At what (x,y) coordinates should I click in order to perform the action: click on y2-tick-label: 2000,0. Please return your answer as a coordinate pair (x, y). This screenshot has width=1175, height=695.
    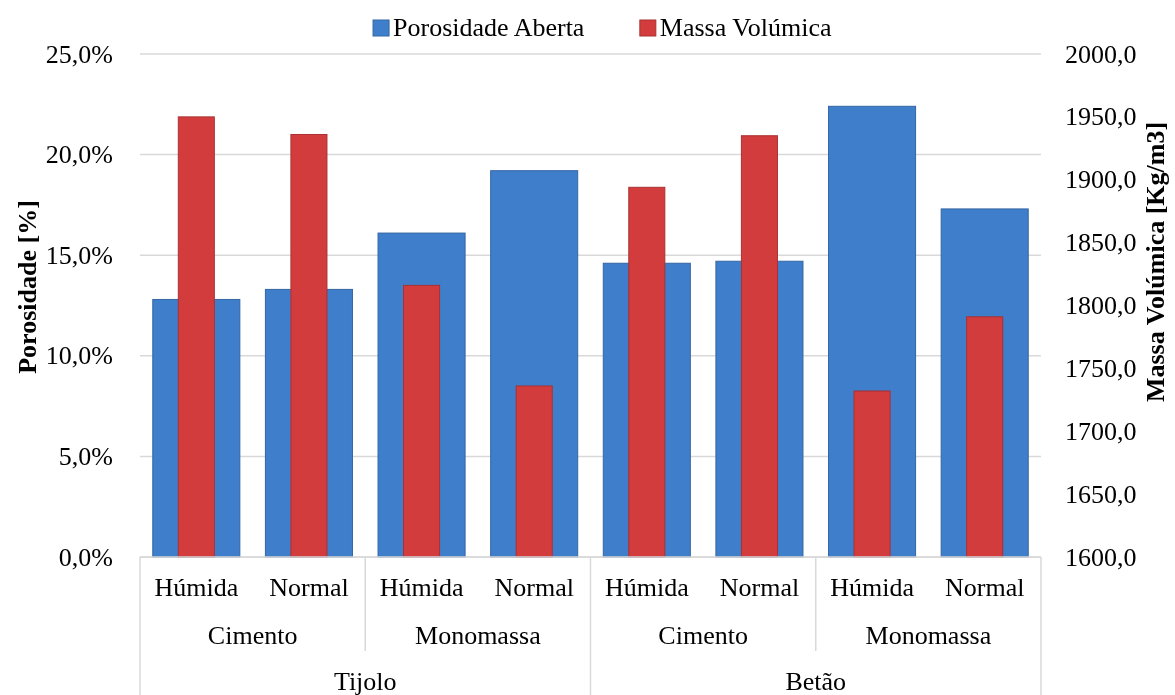
    Looking at the image, I should click on (1101, 54).